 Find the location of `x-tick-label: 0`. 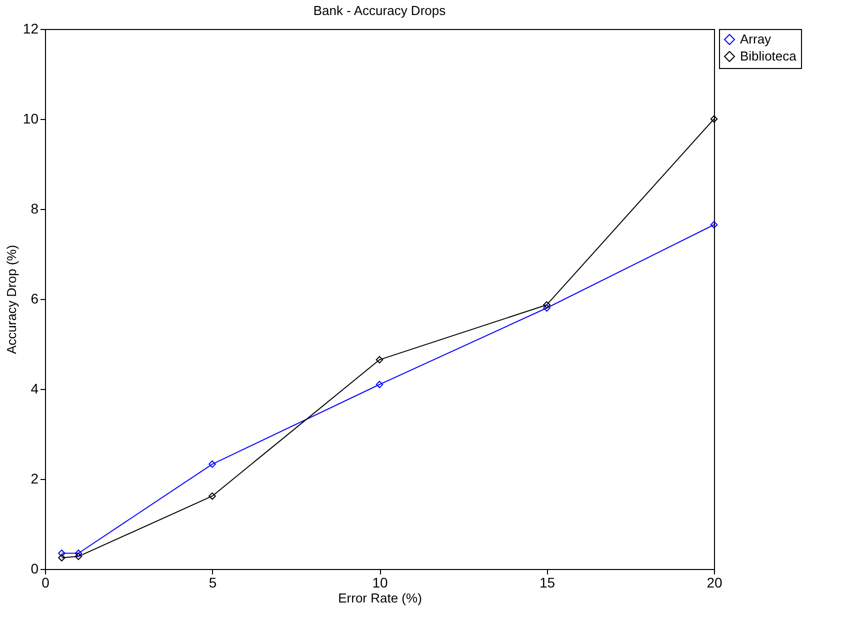

x-tick-label: 0 is located at coordinates (46, 582).